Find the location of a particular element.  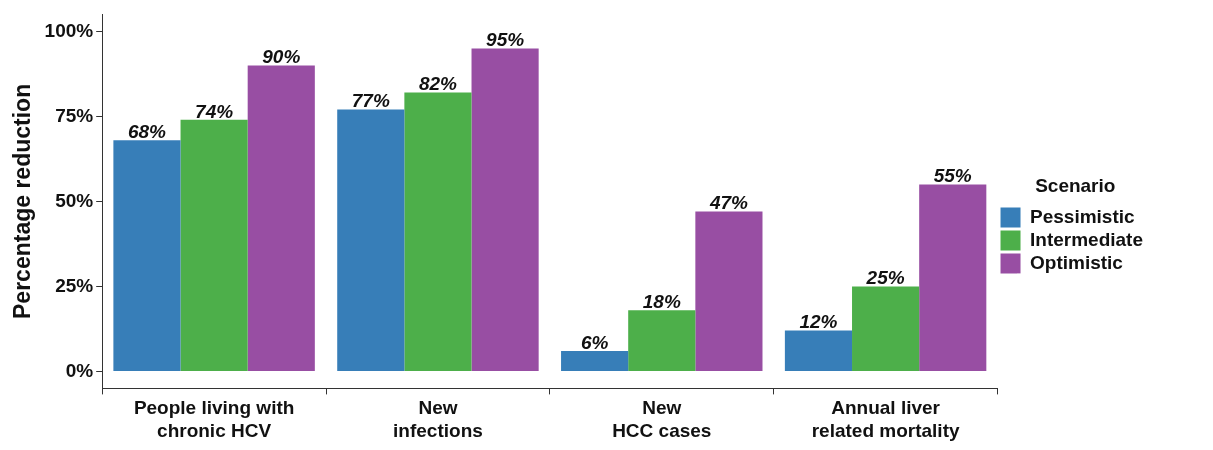

y-tick-label: 100% is located at coordinates (69, 30).